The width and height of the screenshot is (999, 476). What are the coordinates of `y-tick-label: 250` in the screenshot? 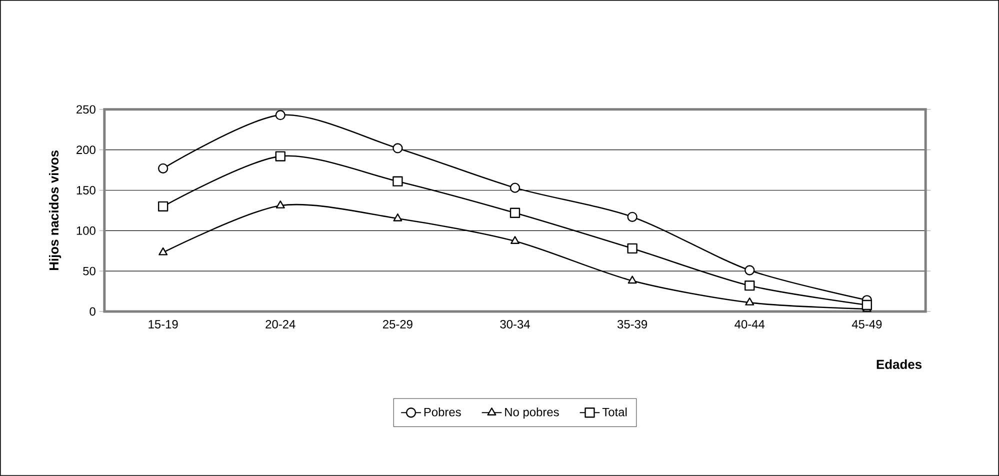 It's located at (86, 109).